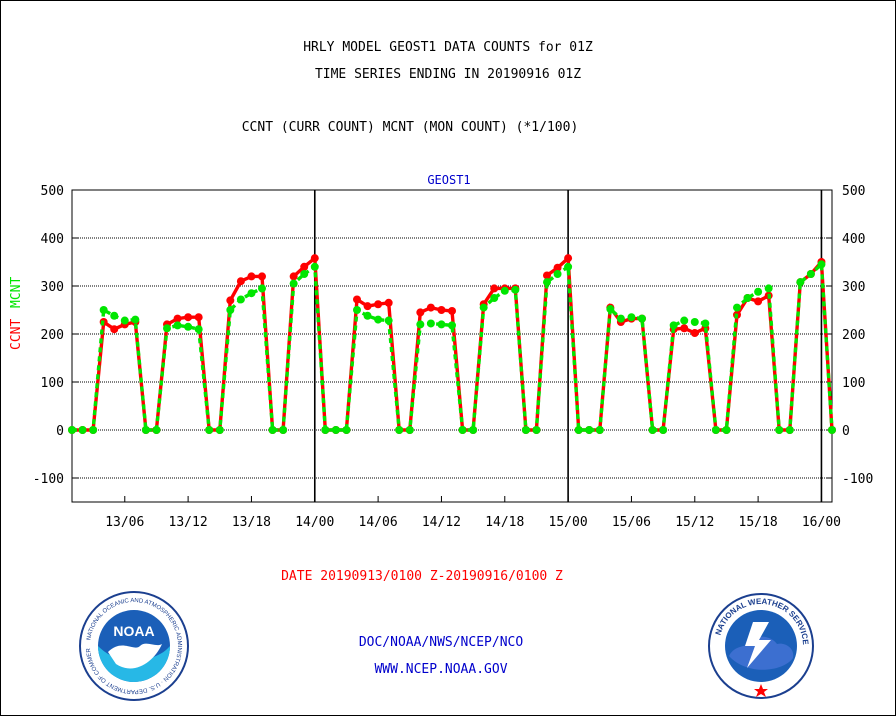  Describe the element at coordinates (188, 522) in the screenshot. I see `x-tick-label: 13/12` at that location.